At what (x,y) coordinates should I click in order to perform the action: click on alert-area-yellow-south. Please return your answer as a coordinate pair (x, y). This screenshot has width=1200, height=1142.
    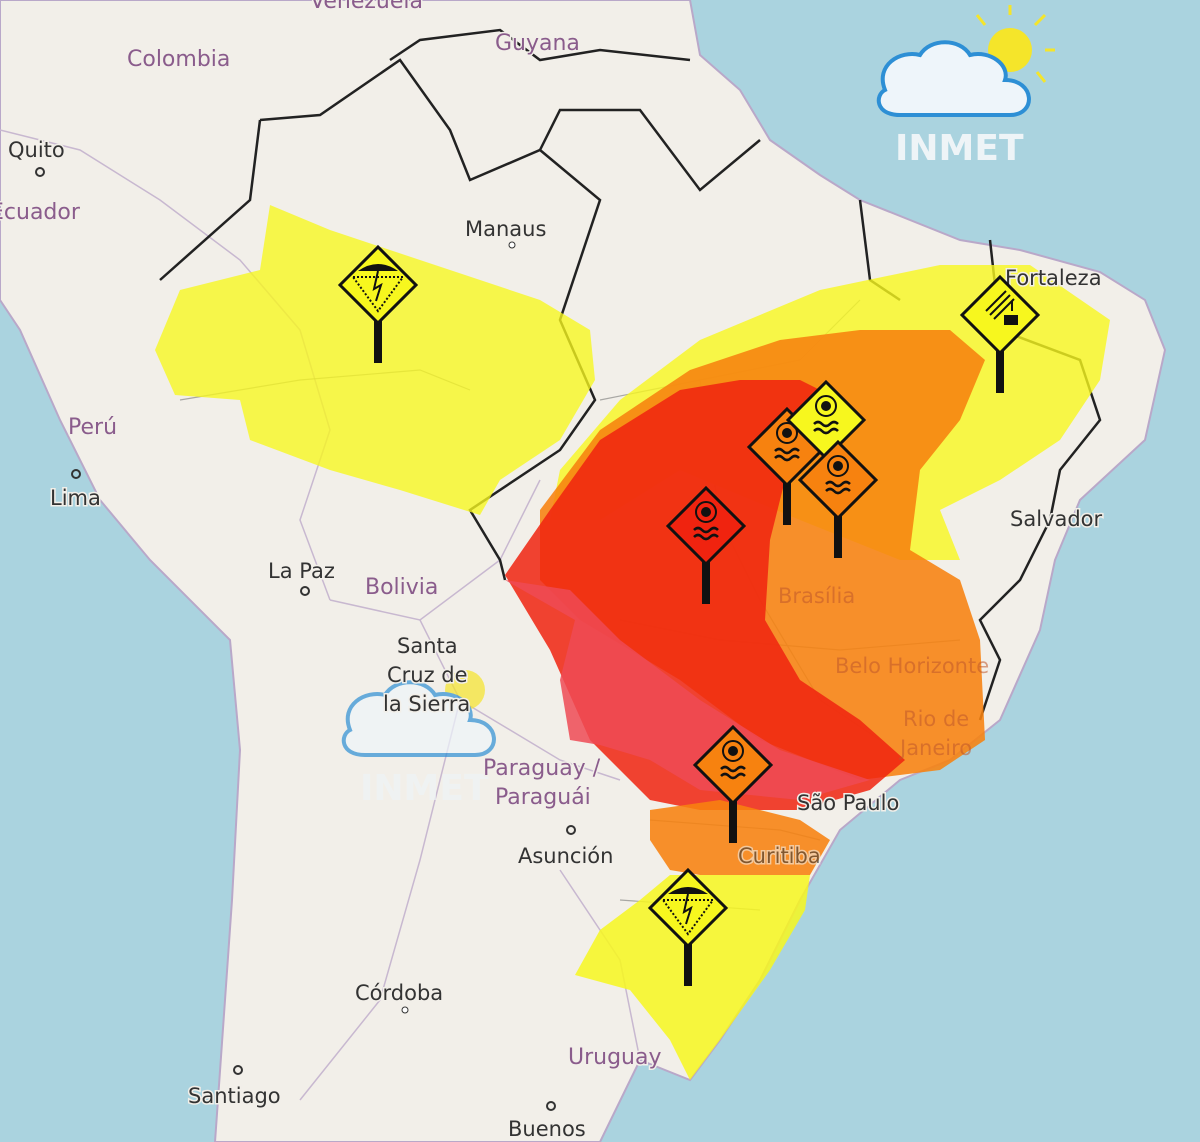
    Looking at the image, I should click on (692, 977).